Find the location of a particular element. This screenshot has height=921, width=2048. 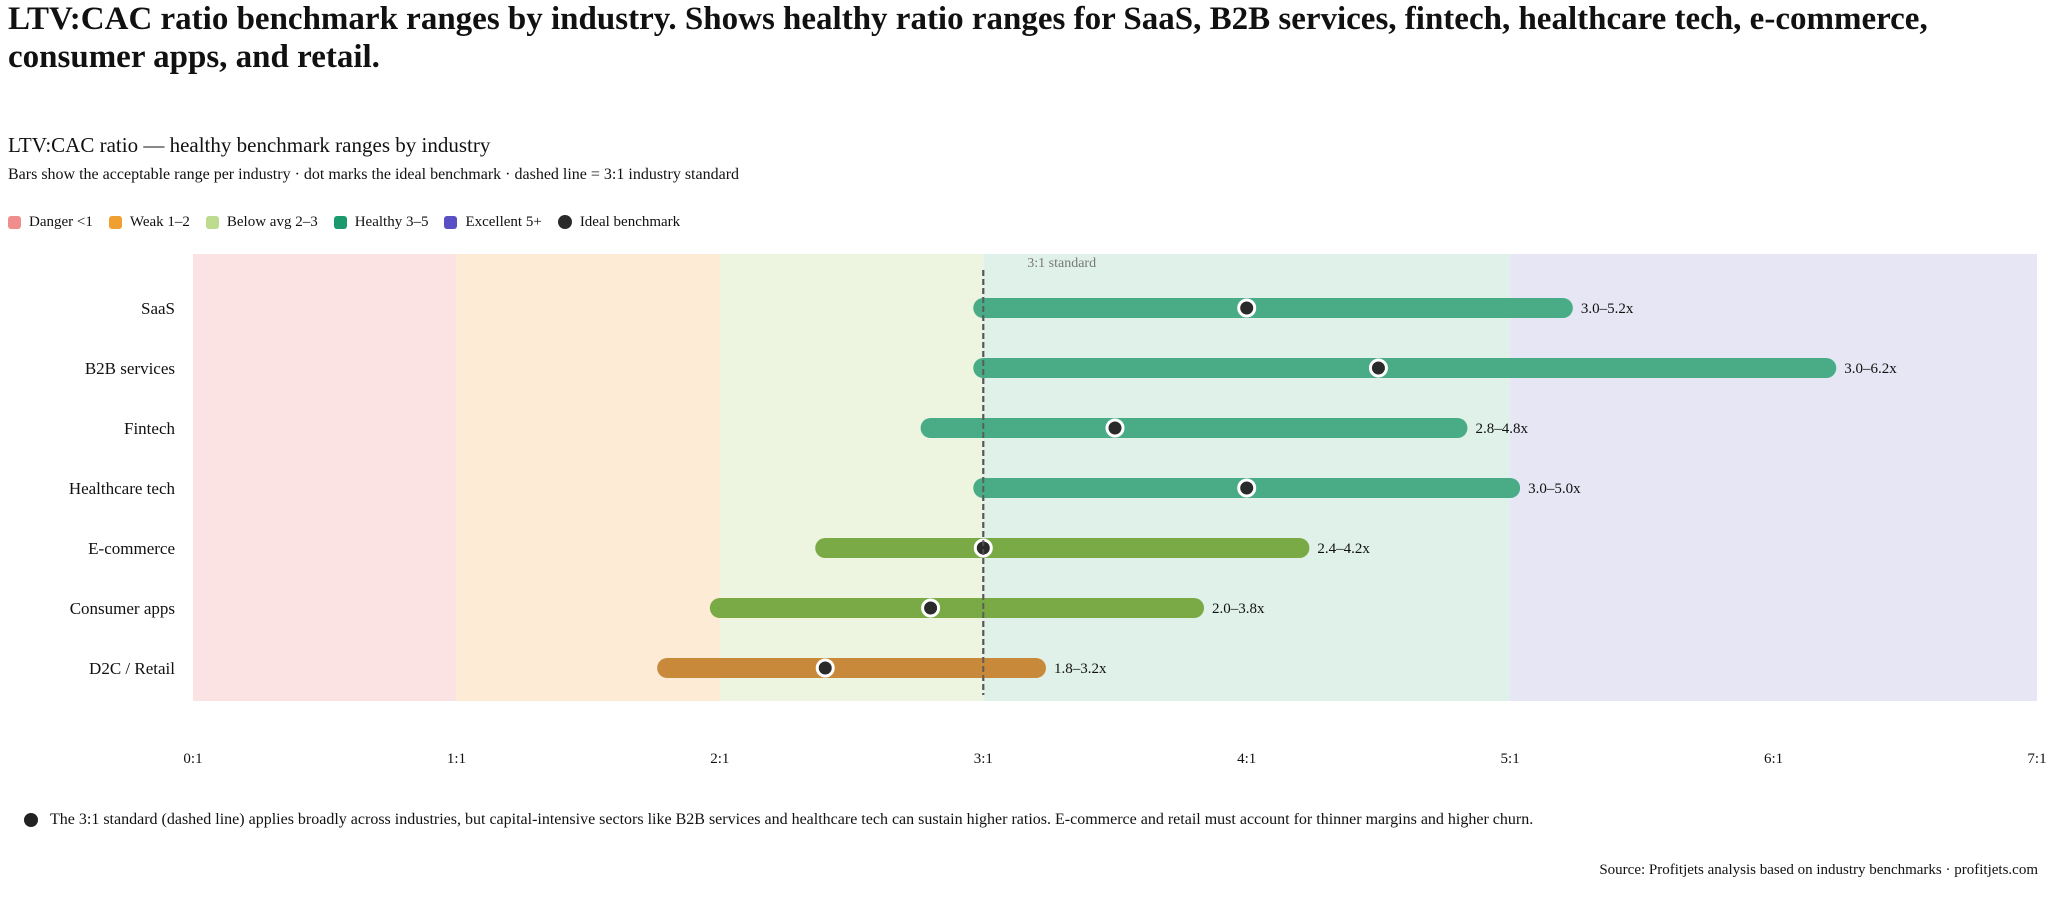

x-tick-label: 1:1 is located at coordinates (456, 759).